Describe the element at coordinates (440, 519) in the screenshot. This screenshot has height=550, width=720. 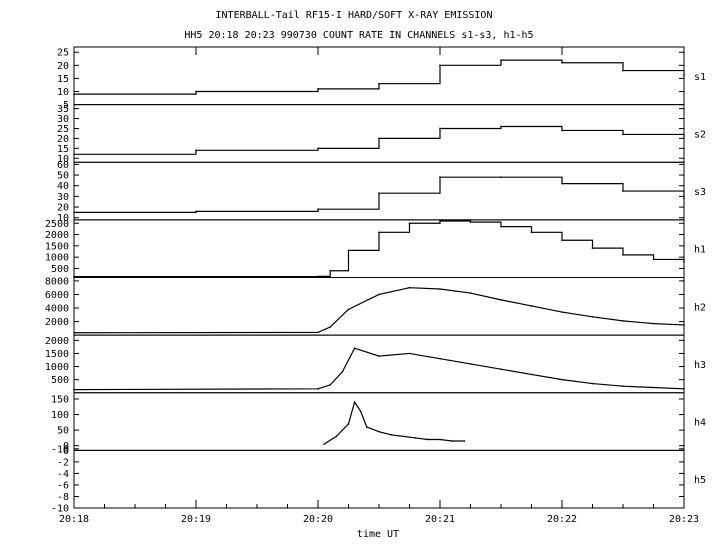
I see `x-tick-label: 20:21` at that location.